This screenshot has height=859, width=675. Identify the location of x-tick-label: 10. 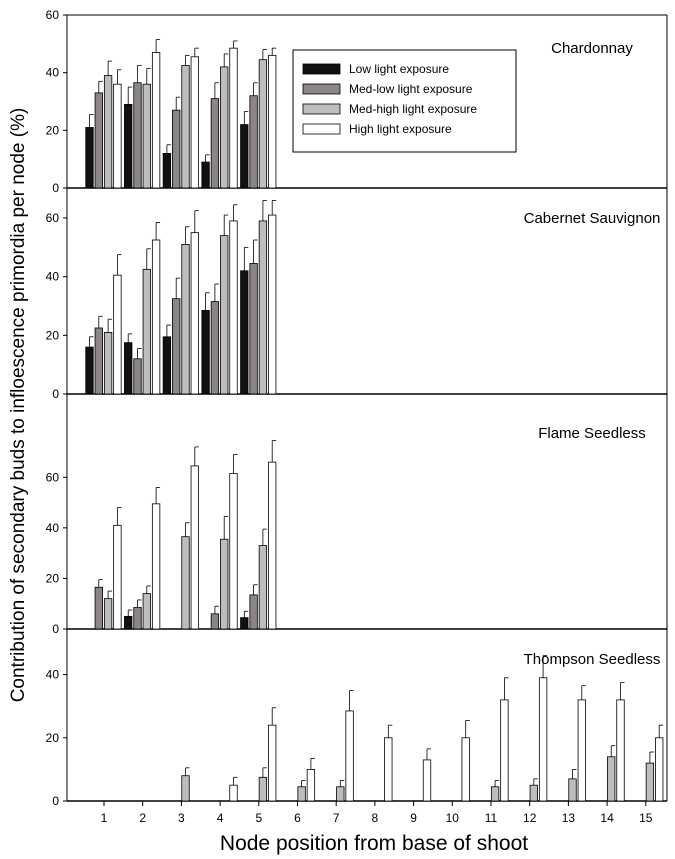
(453, 818).